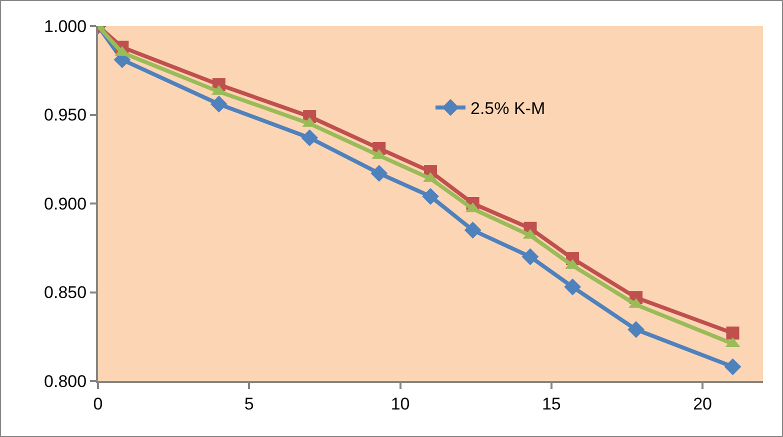  Describe the element at coordinates (702, 404) in the screenshot. I see `x-tick-label: 20` at that location.